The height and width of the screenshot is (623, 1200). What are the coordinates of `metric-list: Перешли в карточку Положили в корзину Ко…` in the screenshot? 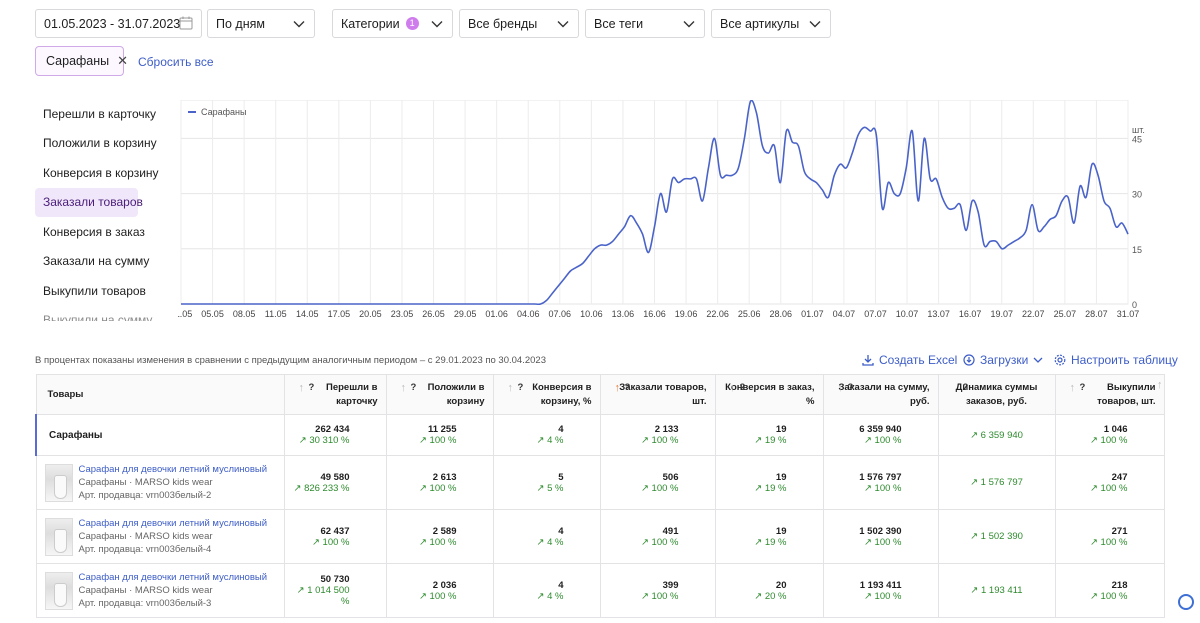 It's located at (105, 210).